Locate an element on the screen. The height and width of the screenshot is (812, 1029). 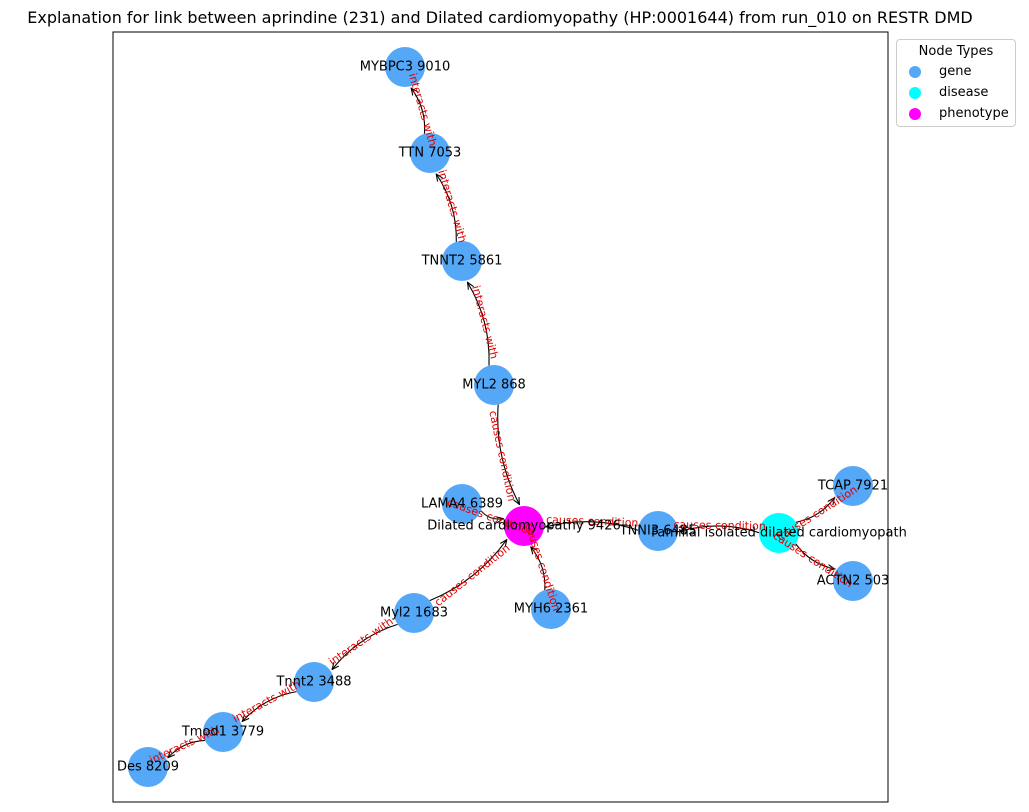
node-disease-familial-isolated-dilated-cardiomyopath is located at coordinates (779, 533).